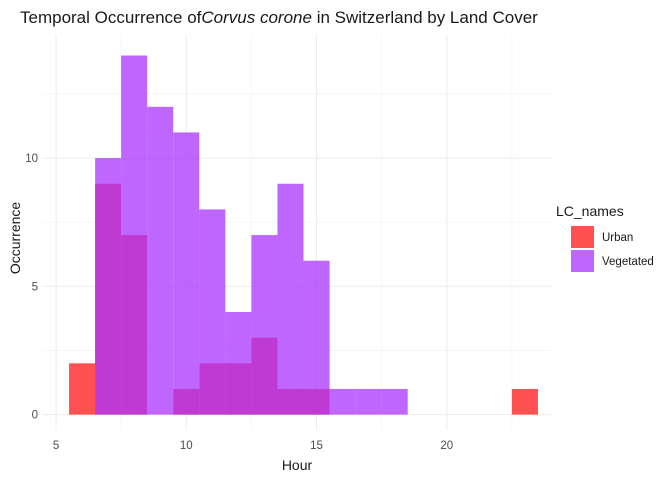 This screenshot has height=480, width=672. What do you see at coordinates (316, 446) in the screenshot?
I see `x-tick-label: 15` at bounding box center [316, 446].